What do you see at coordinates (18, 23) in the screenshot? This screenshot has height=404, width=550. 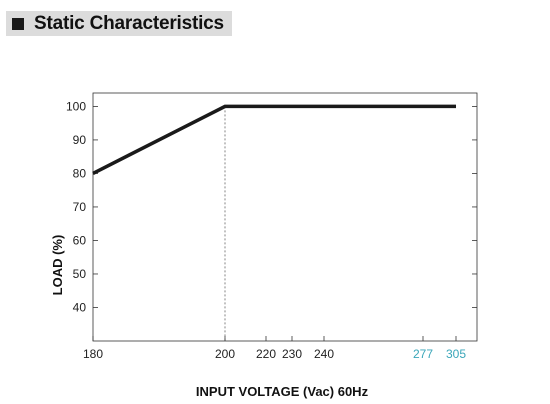 I see `square-bullet-icon` at bounding box center [18, 23].